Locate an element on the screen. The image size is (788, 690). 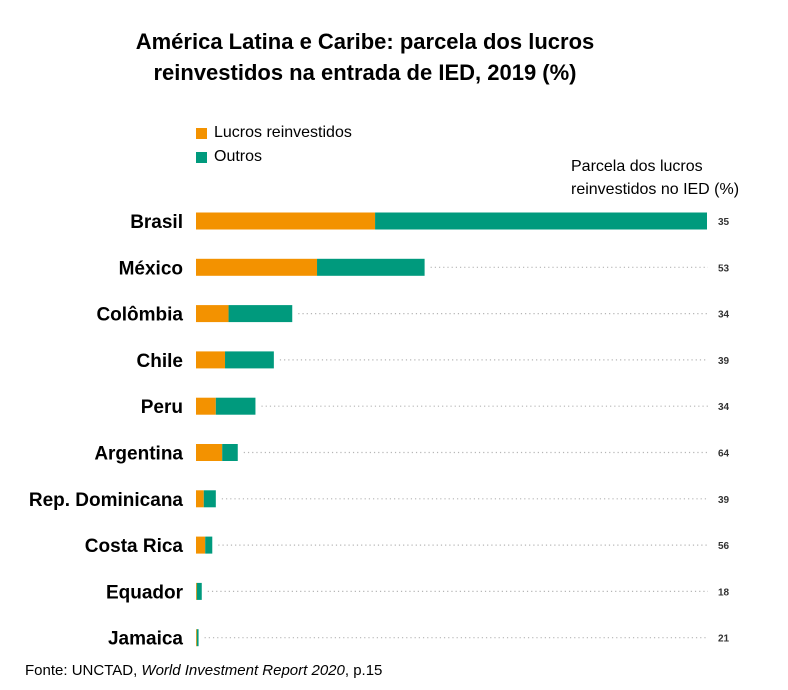
footer-prefix: Fonte: UNCTAD, is located at coordinates (83, 670).